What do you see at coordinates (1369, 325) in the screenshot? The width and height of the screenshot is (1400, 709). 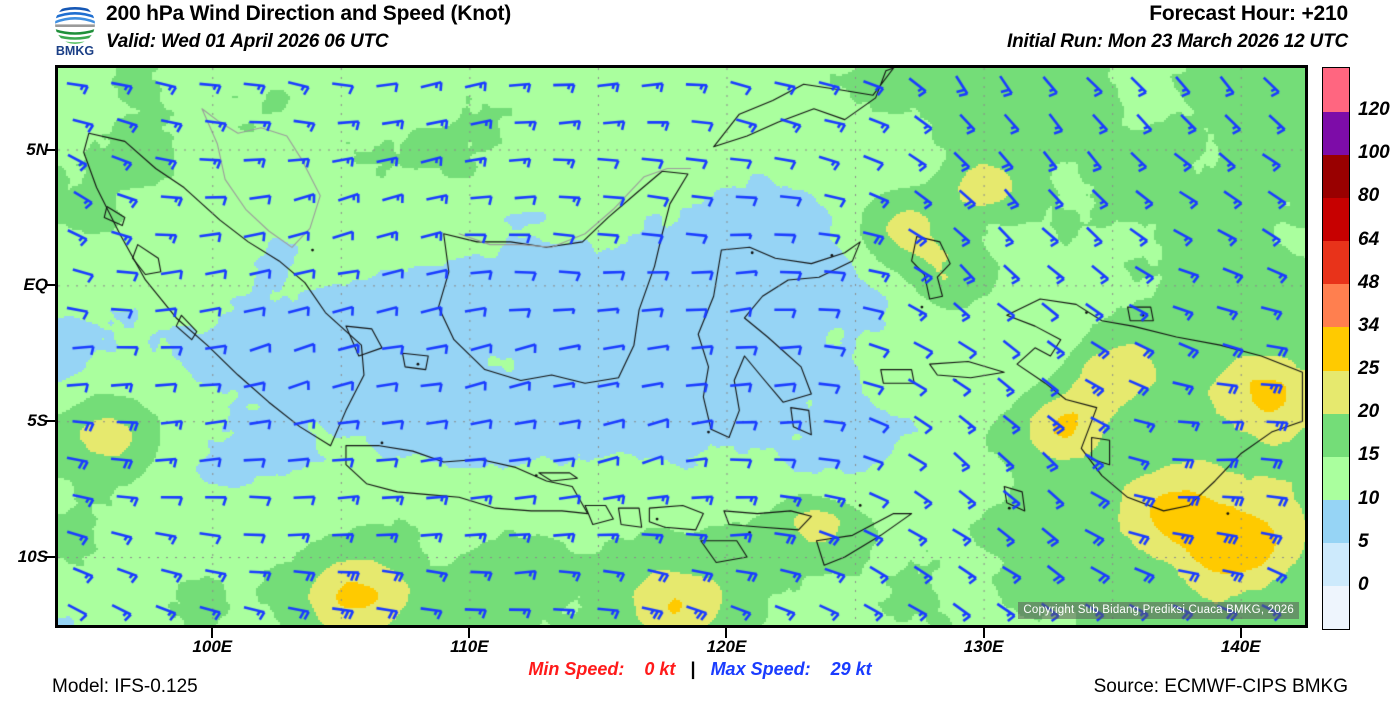 I see `colorbar-tick-label: 34` at bounding box center [1369, 325].